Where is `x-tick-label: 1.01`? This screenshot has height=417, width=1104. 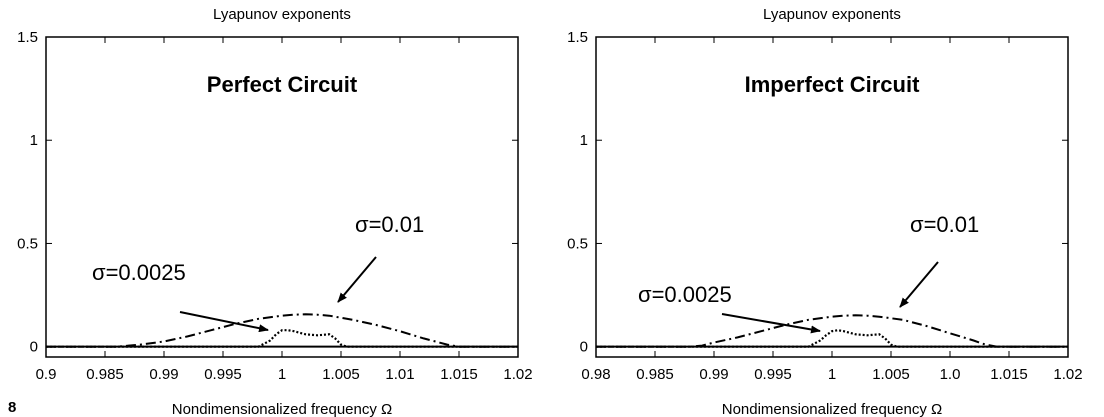 x-tick-label: 1.01 is located at coordinates (399, 374).